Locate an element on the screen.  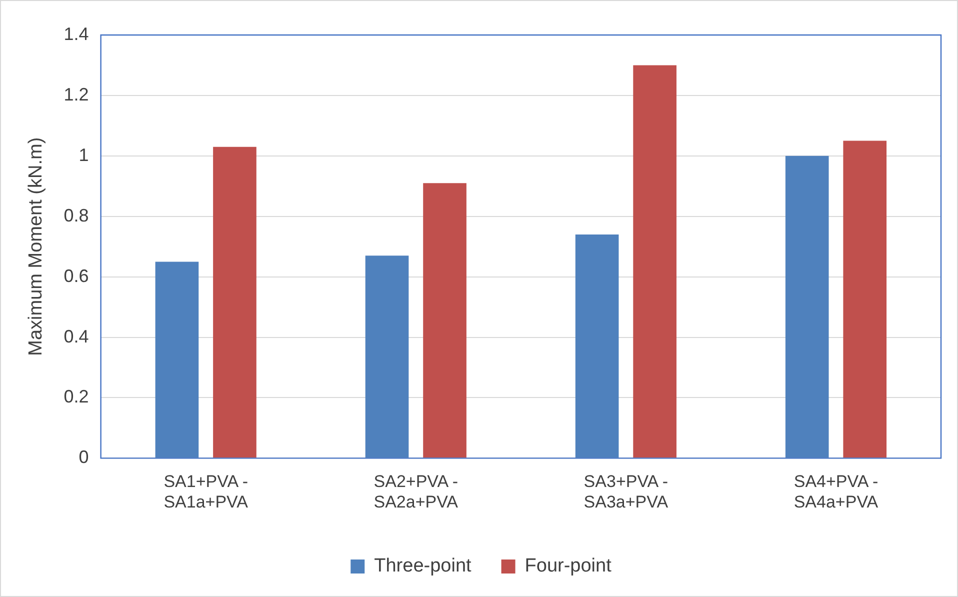
legend-label: Four-point is located at coordinates (568, 566).